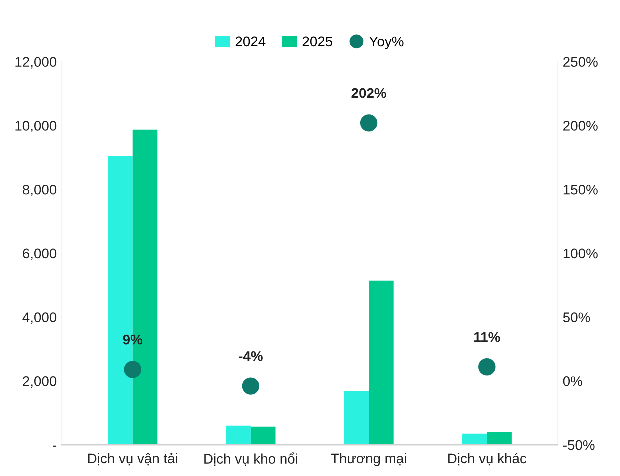  Describe the element at coordinates (581, 126) in the screenshot. I see `y2-tick-label: 200%` at that location.